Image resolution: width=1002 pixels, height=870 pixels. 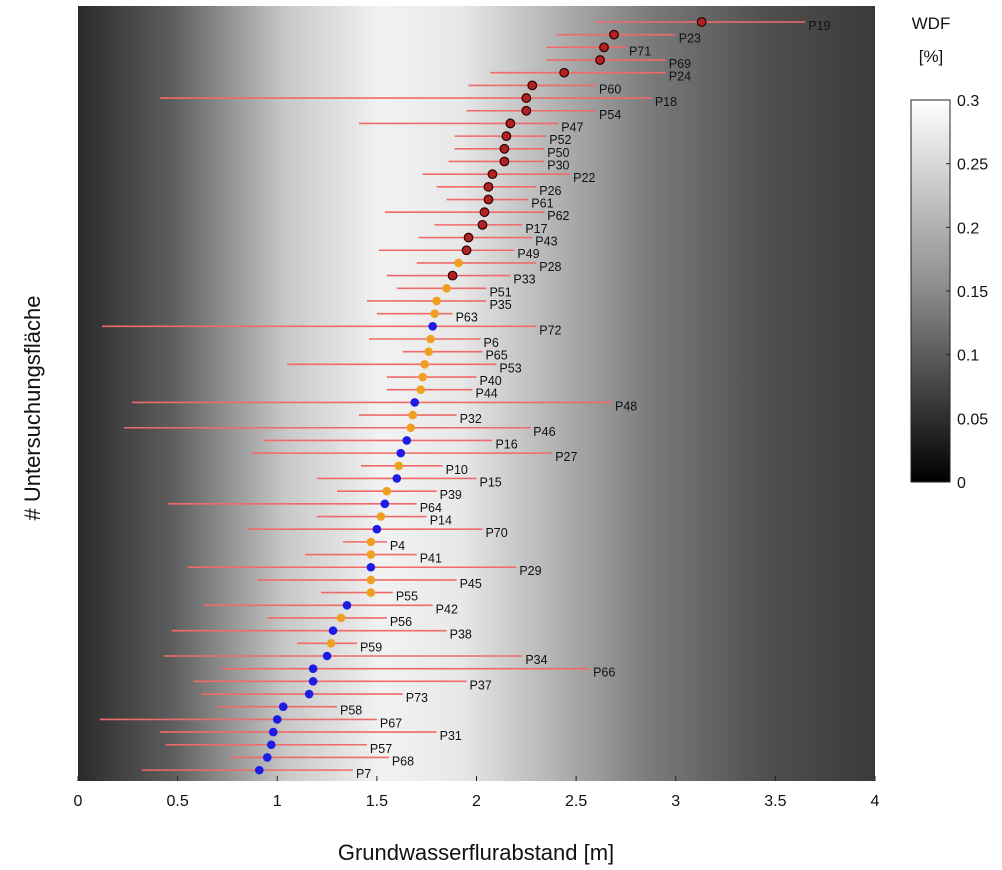 What do you see at coordinates (536, 229) in the screenshot?
I see `point-label: P17` at bounding box center [536, 229].